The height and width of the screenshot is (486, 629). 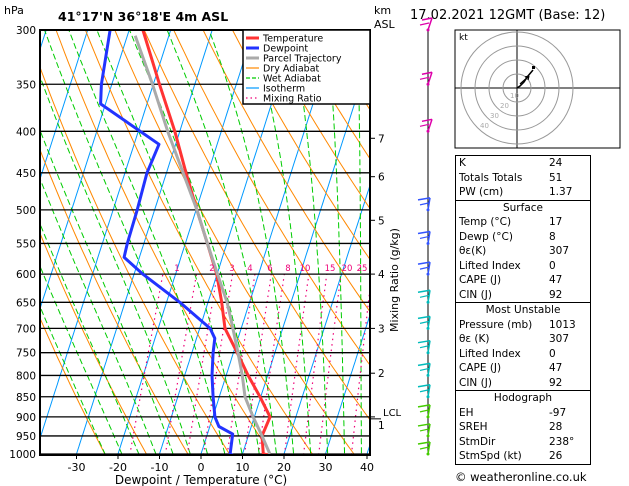 What do you see at coordinates (26, 437) in the screenshot?
I see `pressure-tick-label: 950` at bounding box center [26, 437].